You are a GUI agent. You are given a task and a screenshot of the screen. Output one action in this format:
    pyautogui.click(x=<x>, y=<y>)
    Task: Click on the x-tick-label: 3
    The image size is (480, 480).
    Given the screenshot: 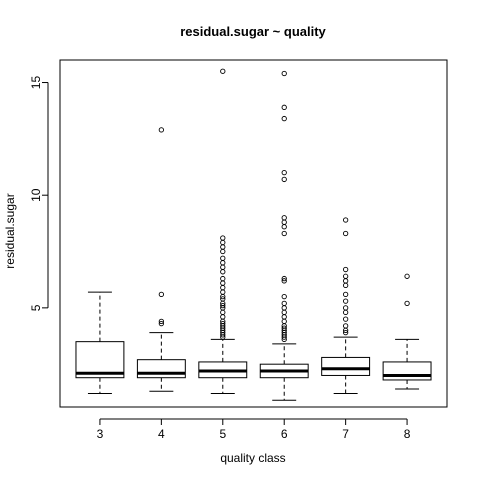 What is the action you would take?
    pyautogui.click(x=100, y=434)
    